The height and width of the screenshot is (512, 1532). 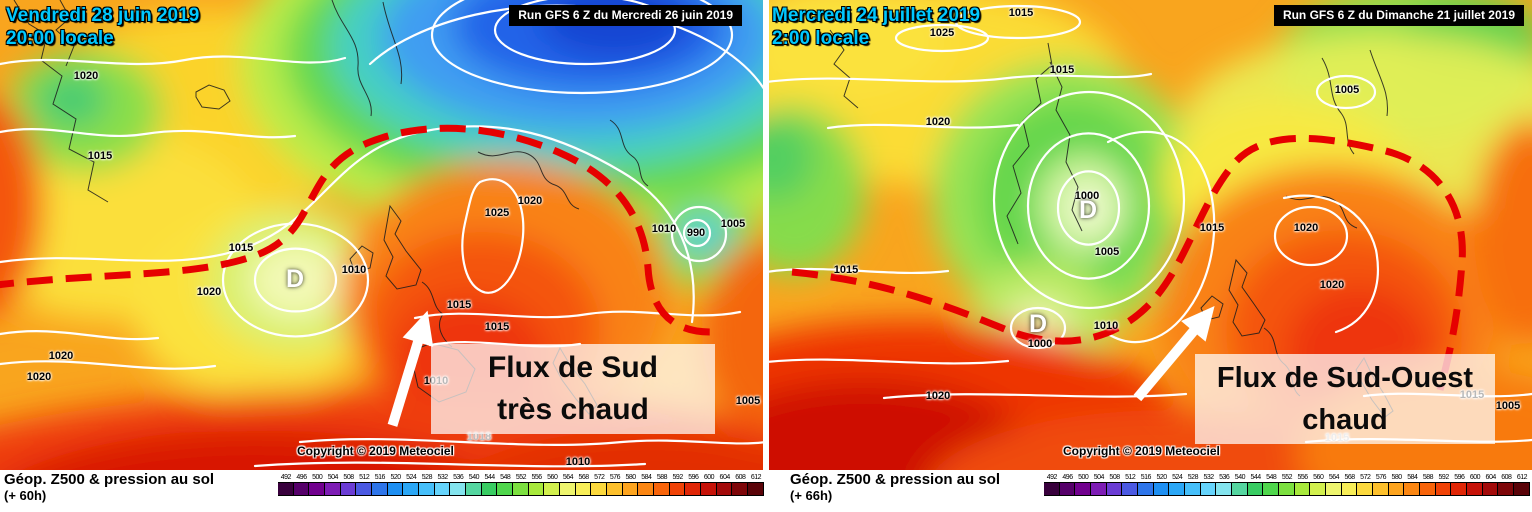 I want to click on colorbar-value: 560, so click(x=552, y=477).